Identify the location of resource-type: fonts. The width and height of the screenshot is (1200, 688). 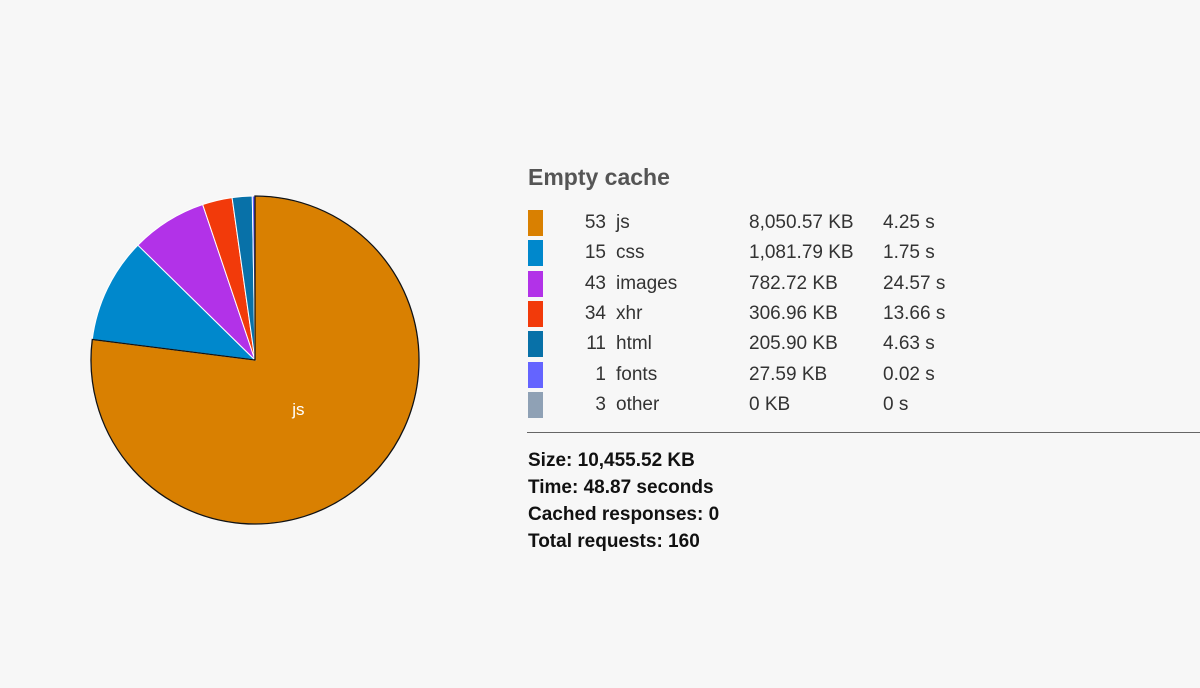
(637, 374).